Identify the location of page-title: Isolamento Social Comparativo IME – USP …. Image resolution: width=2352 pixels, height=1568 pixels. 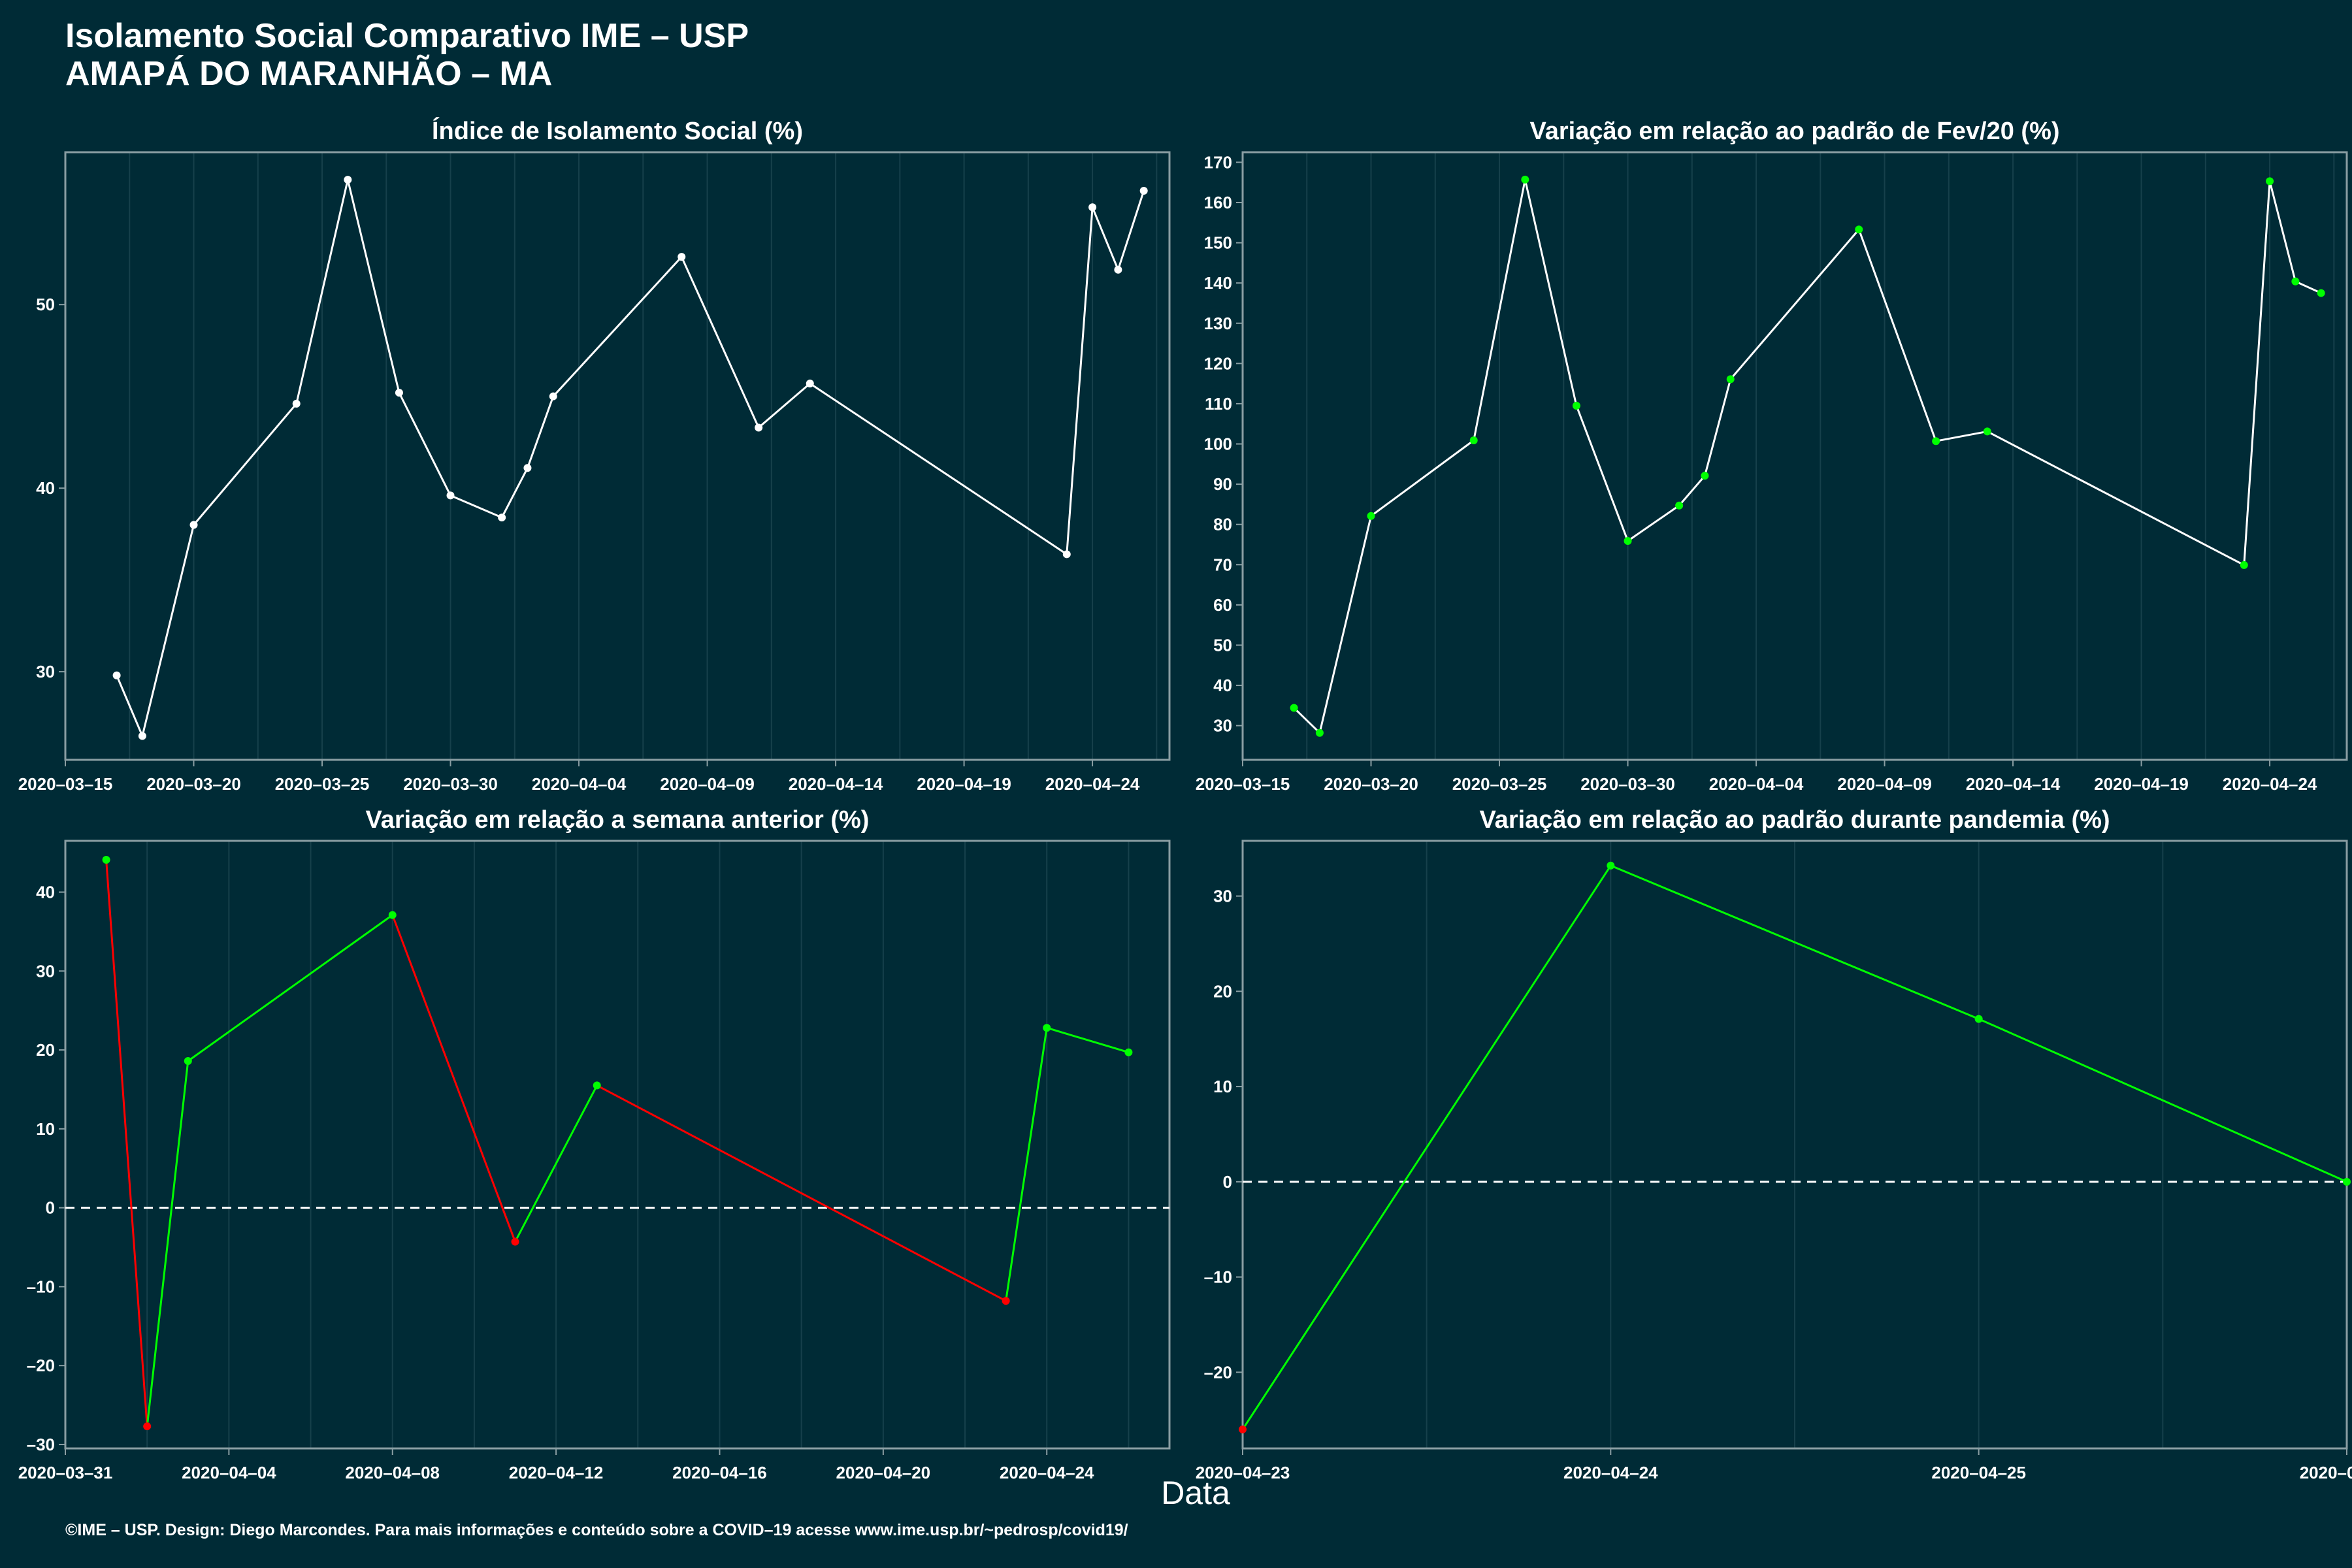
(407, 55).